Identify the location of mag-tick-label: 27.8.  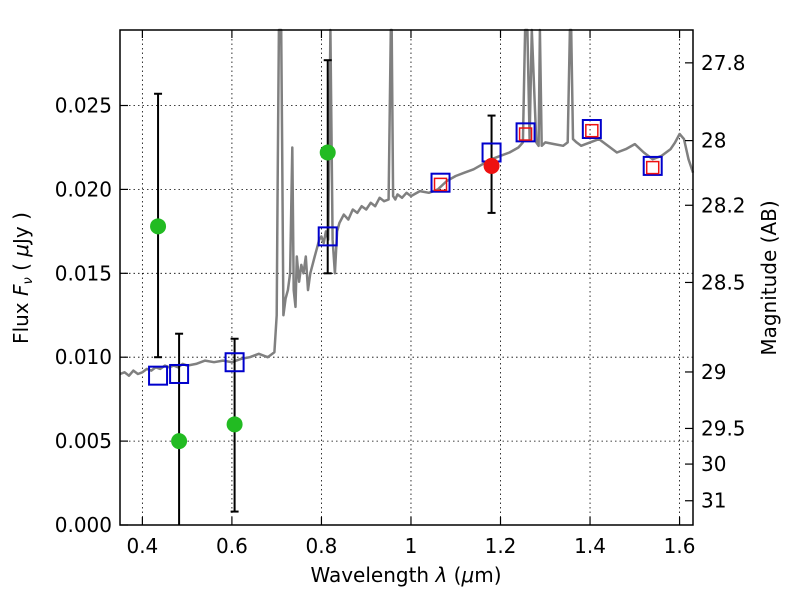
(723, 63).